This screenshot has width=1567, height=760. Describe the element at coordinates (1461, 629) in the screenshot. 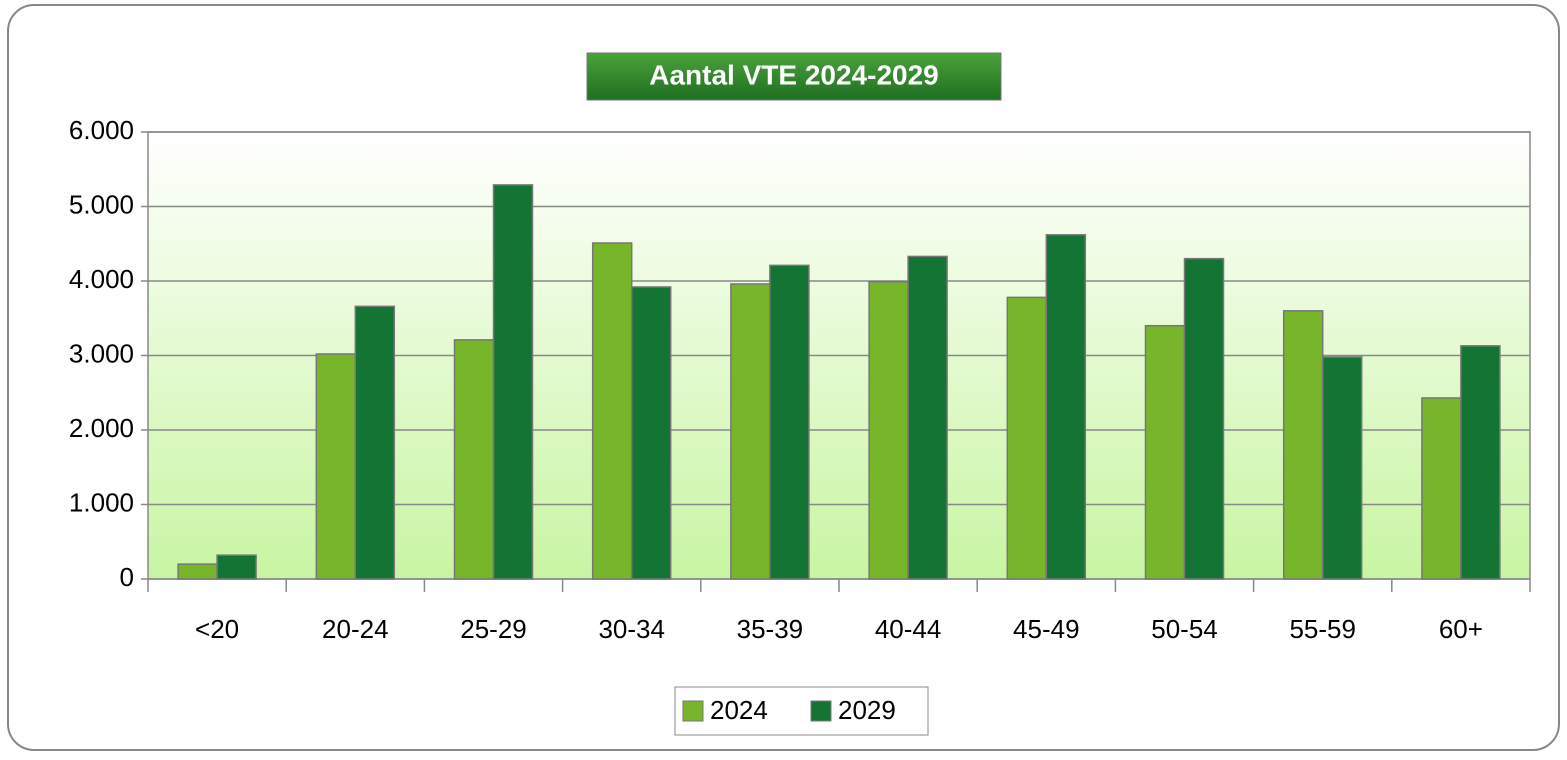

I see `x-tick-label: 60+` at that location.